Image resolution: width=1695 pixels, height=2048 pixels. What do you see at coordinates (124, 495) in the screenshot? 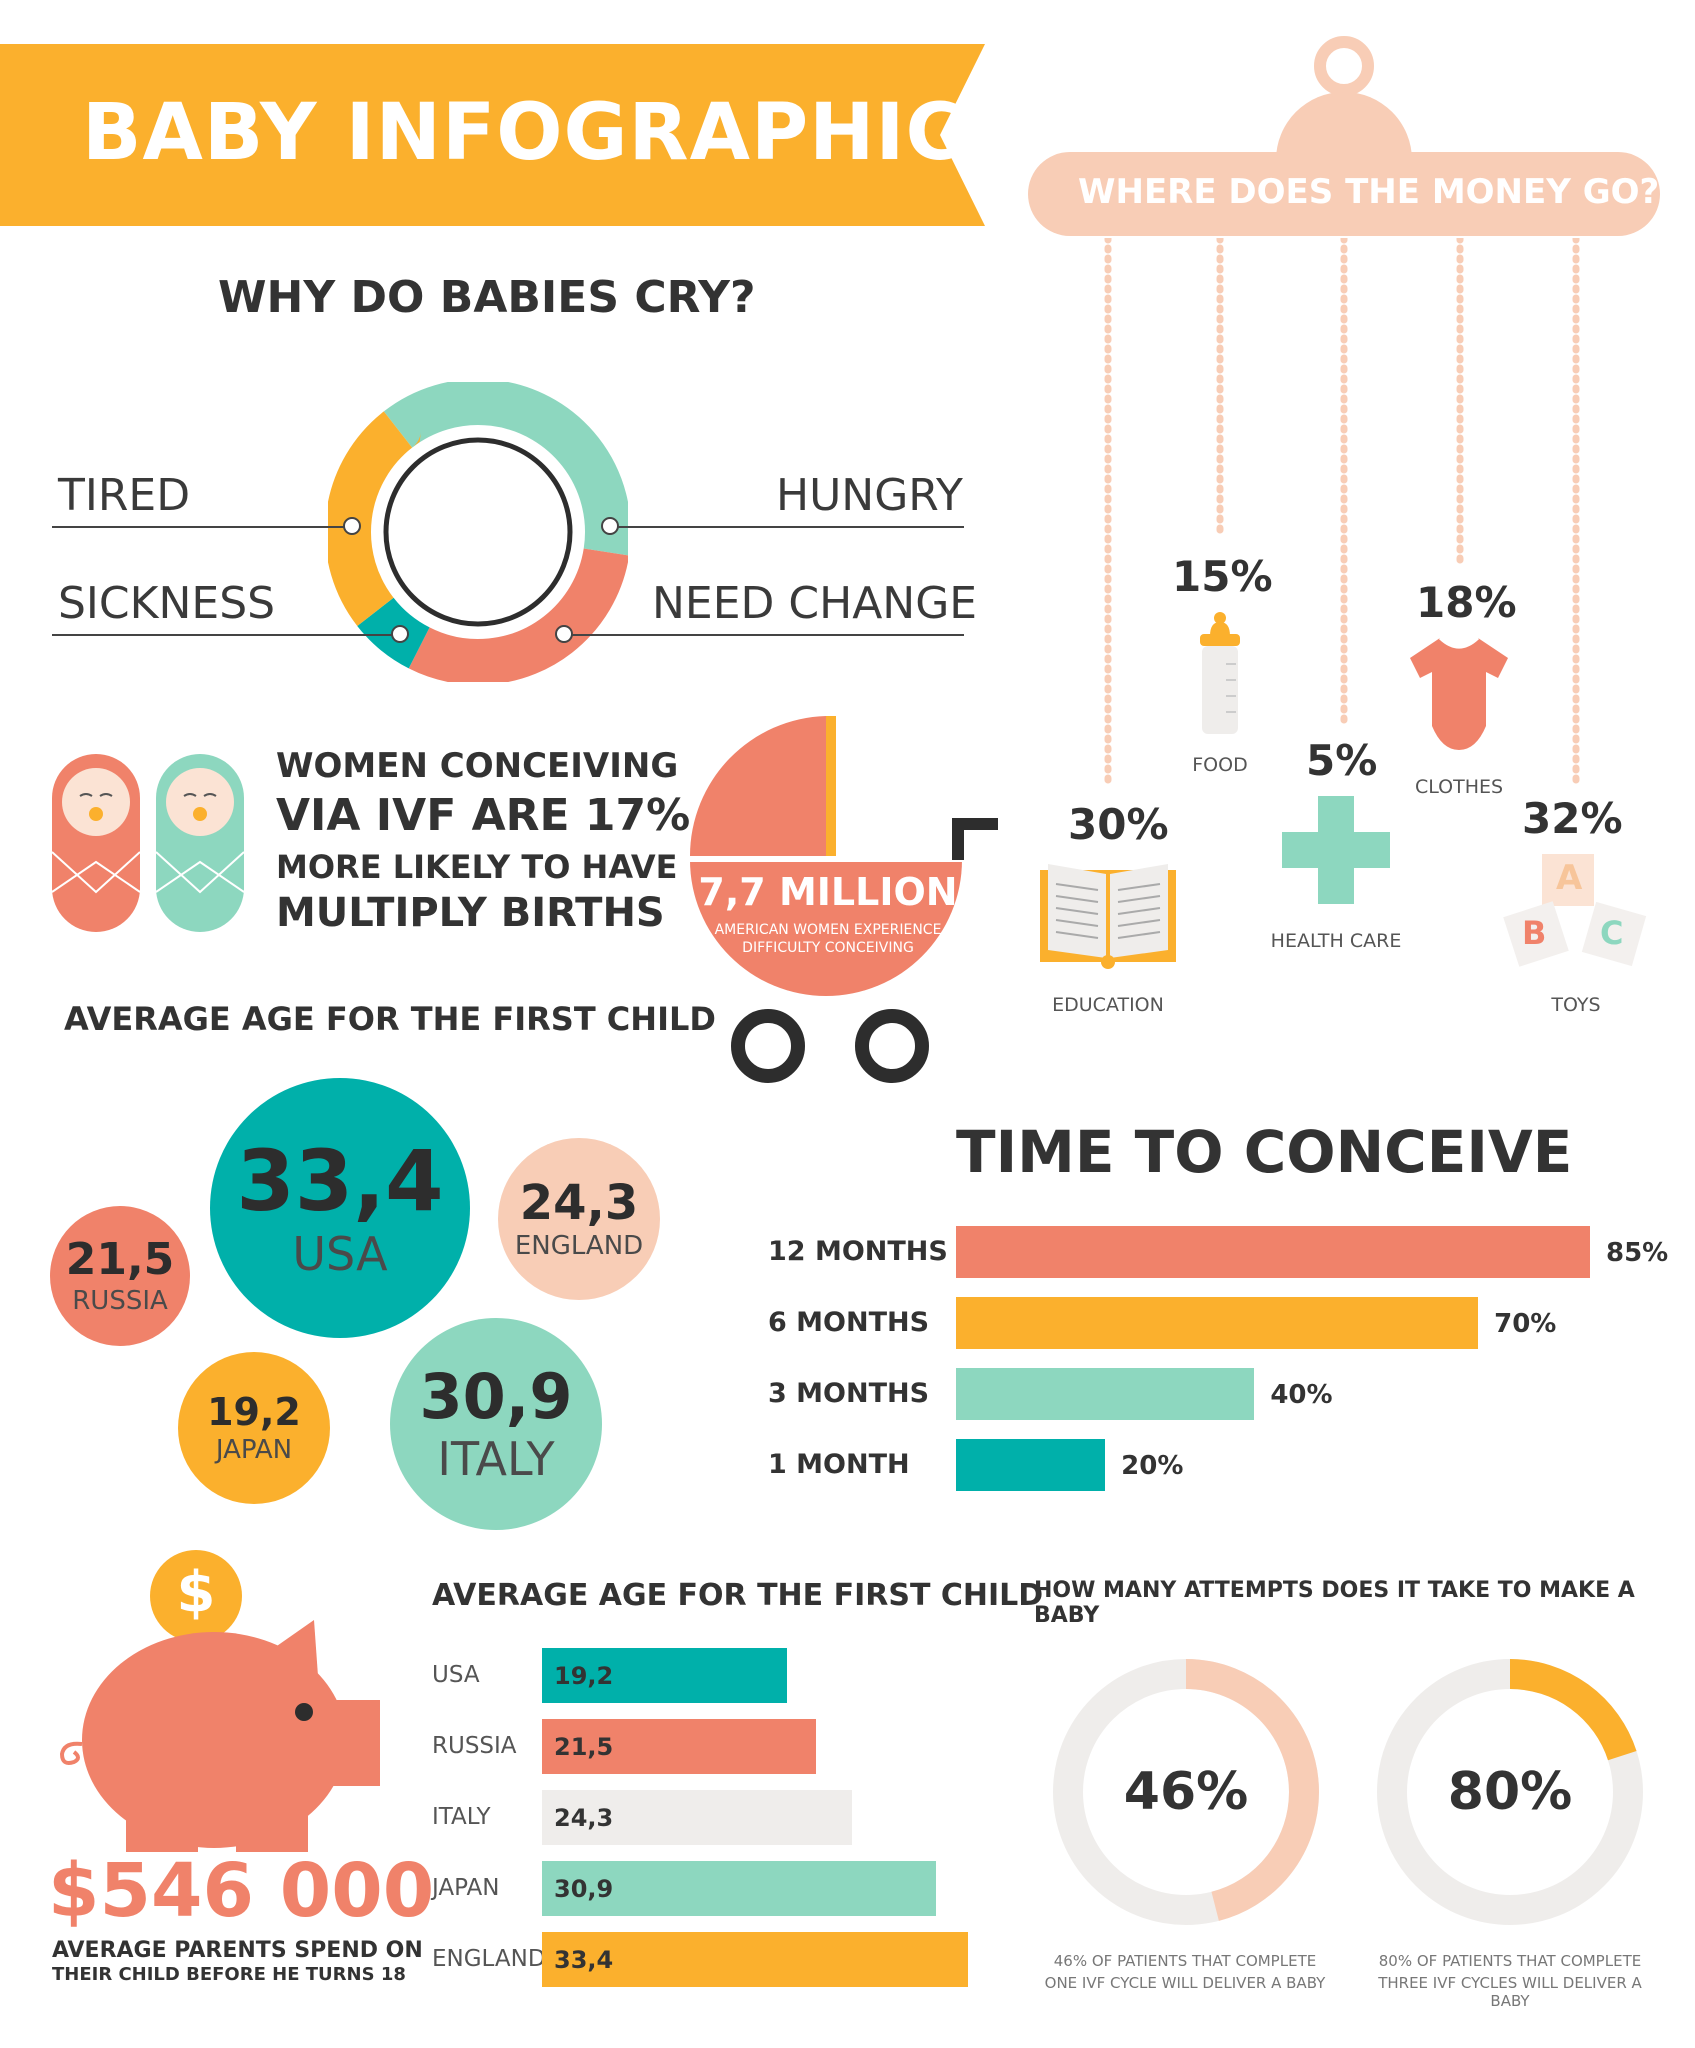
I see `cry-label-tired: TIRED` at bounding box center [124, 495].